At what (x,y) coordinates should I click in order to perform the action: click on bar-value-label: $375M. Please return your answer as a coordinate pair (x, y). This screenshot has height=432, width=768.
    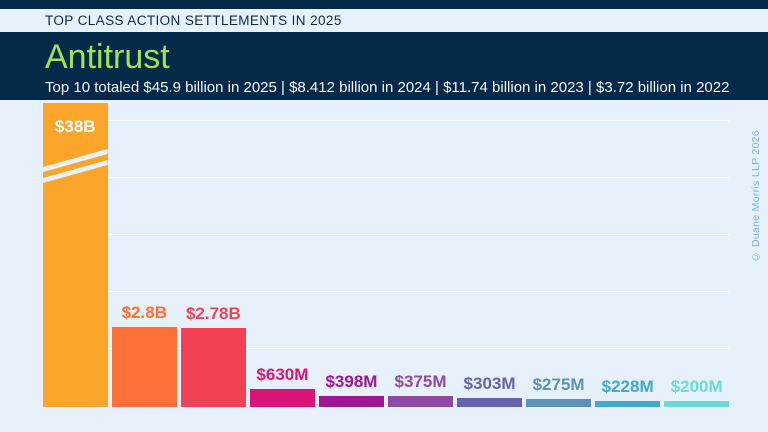
    Looking at the image, I should click on (420, 382).